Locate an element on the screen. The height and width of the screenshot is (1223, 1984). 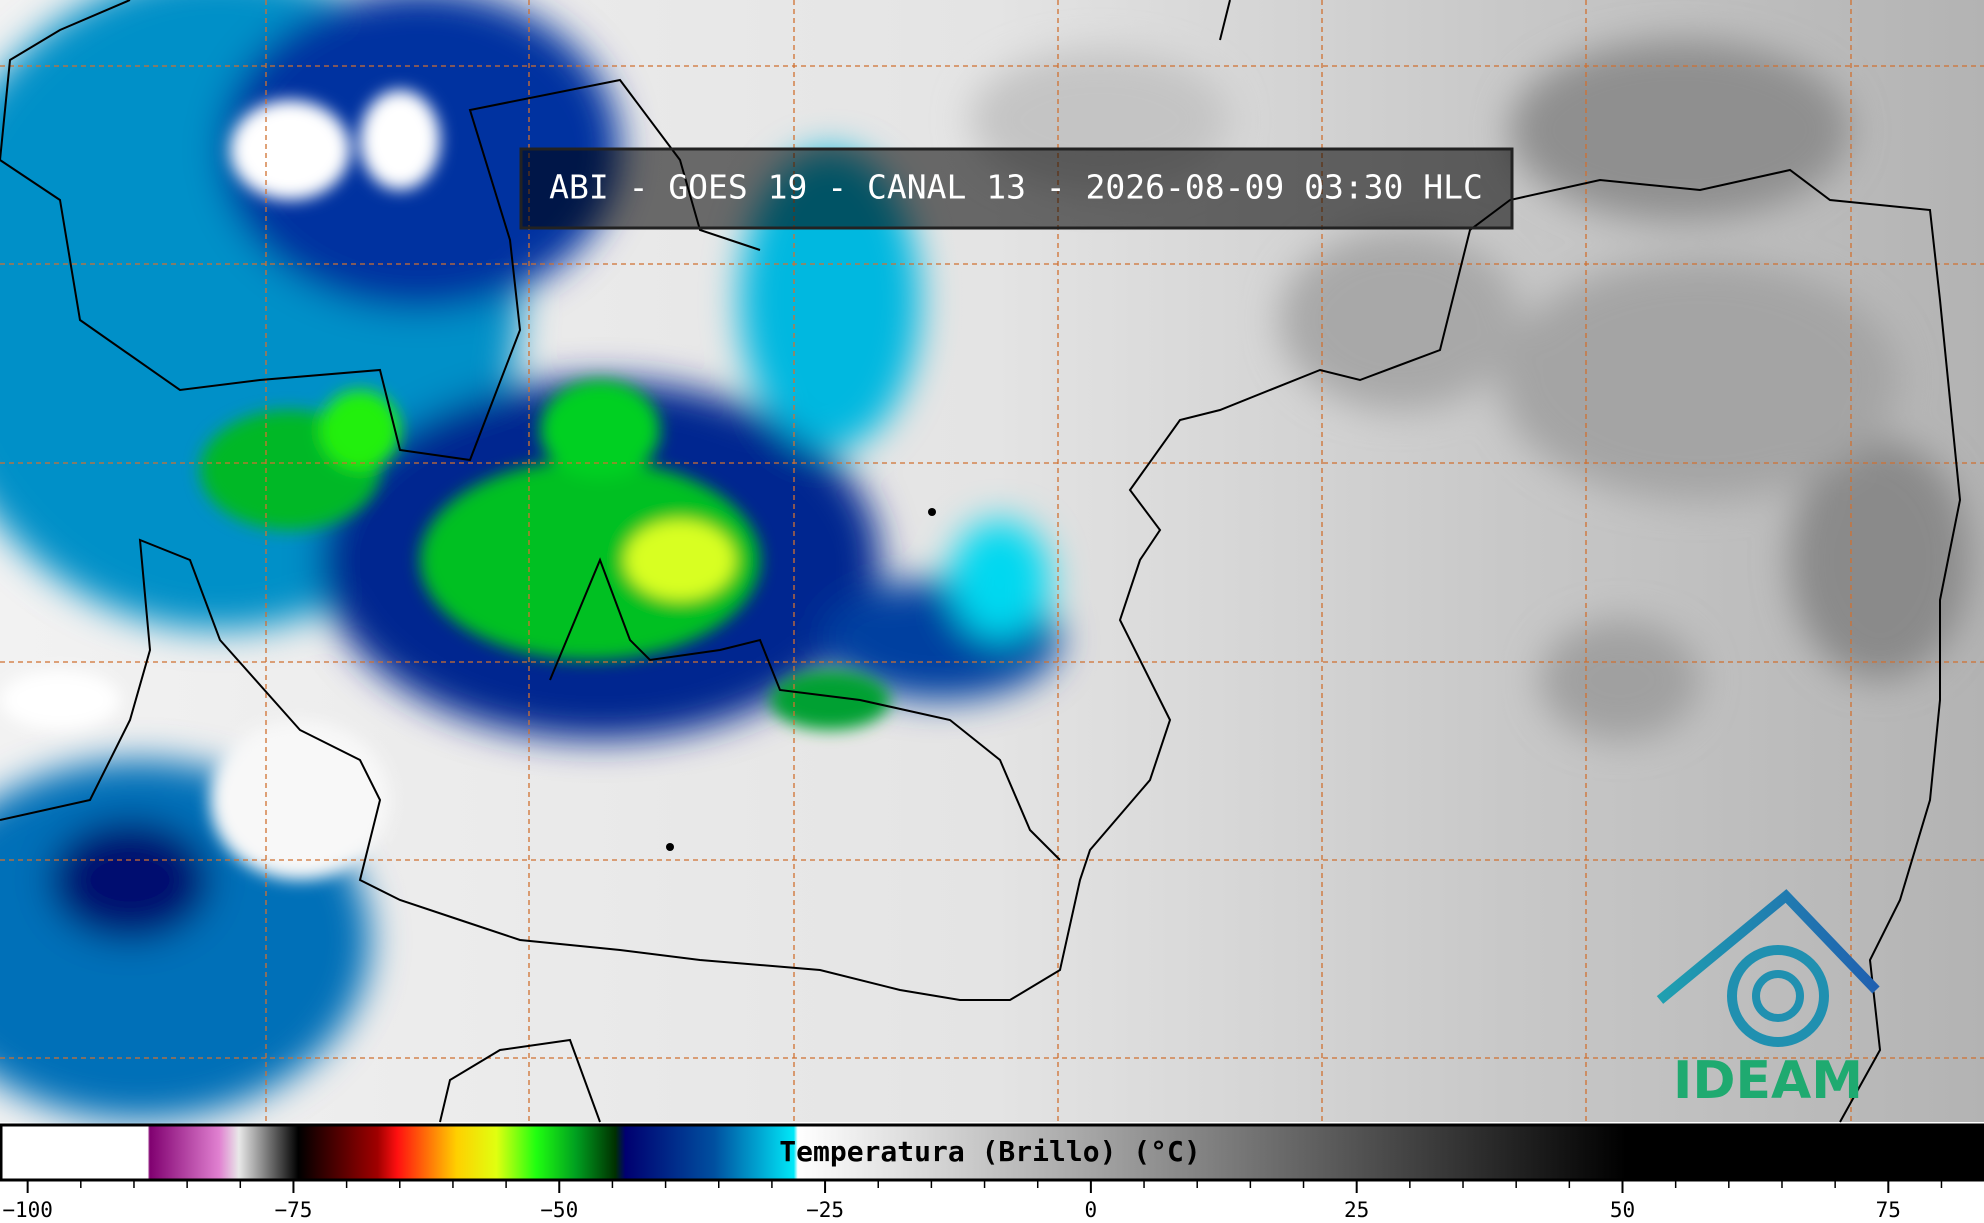
colorbar-tick-label: 75 is located at coordinates (1888, 1210).